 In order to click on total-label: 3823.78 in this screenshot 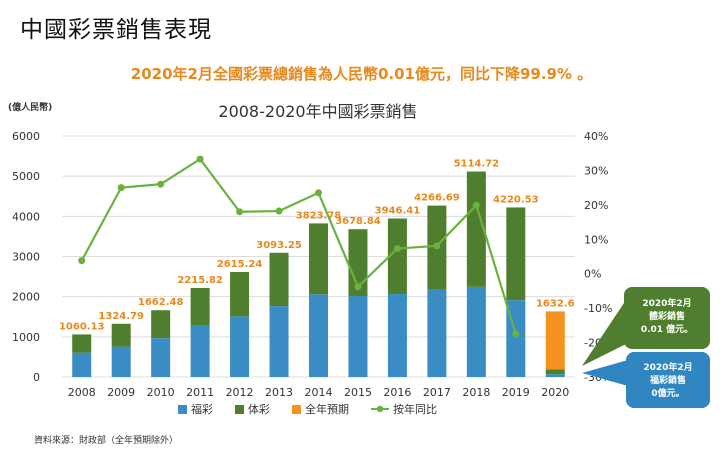, I will do `click(319, 215)`.